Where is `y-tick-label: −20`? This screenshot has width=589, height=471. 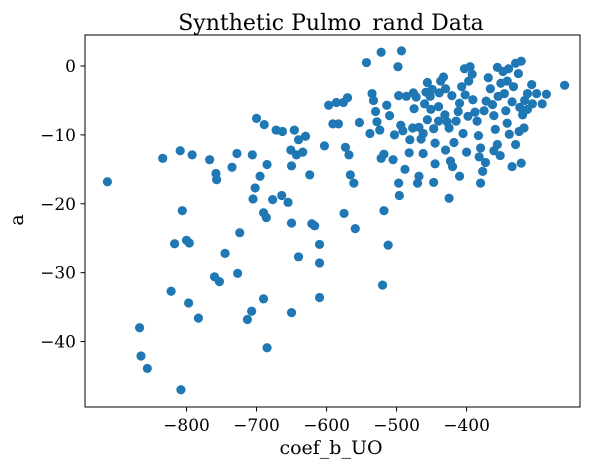 y-tick-label: −20 is located at coordinates (58, 205).